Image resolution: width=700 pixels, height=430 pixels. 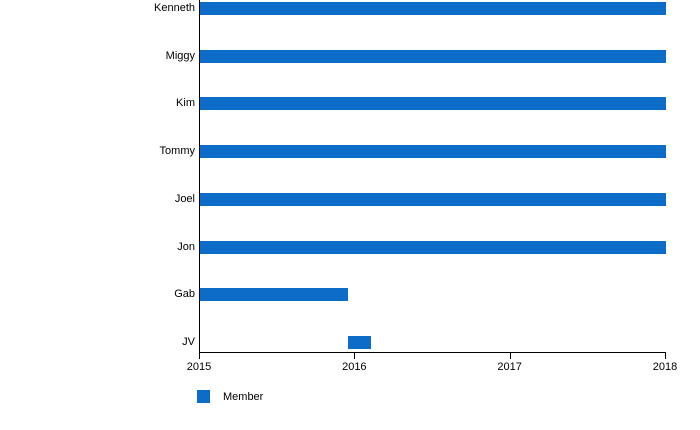 What do you see at coordinates (433, 104) in the screenshot?
I see `bar-kim` at bounding box center [433, 104].